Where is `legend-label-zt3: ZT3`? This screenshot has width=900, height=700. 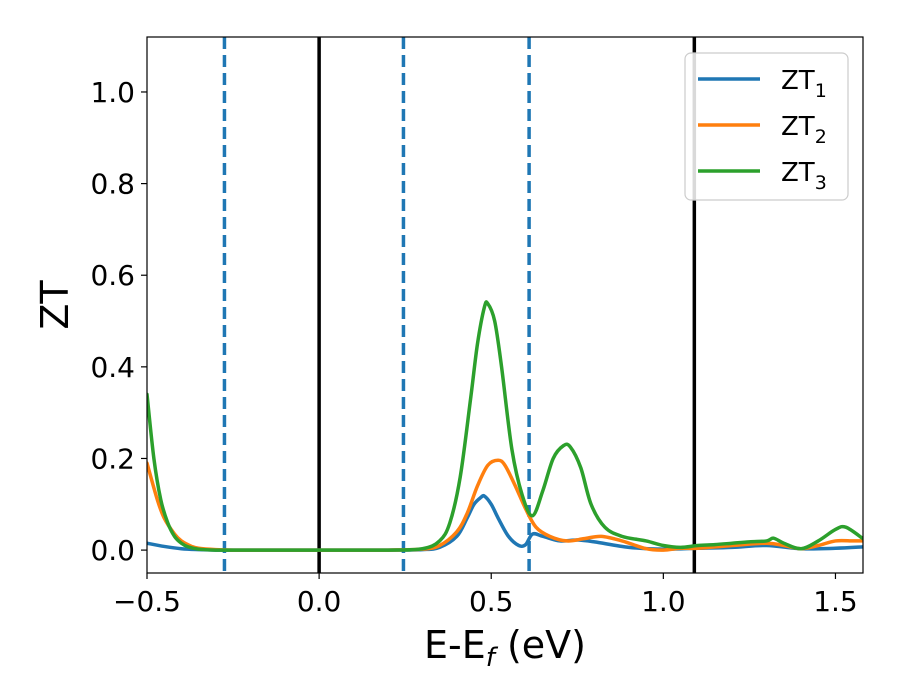
legend-label-zt3: ZT3 is located at coordinates (804, 176).